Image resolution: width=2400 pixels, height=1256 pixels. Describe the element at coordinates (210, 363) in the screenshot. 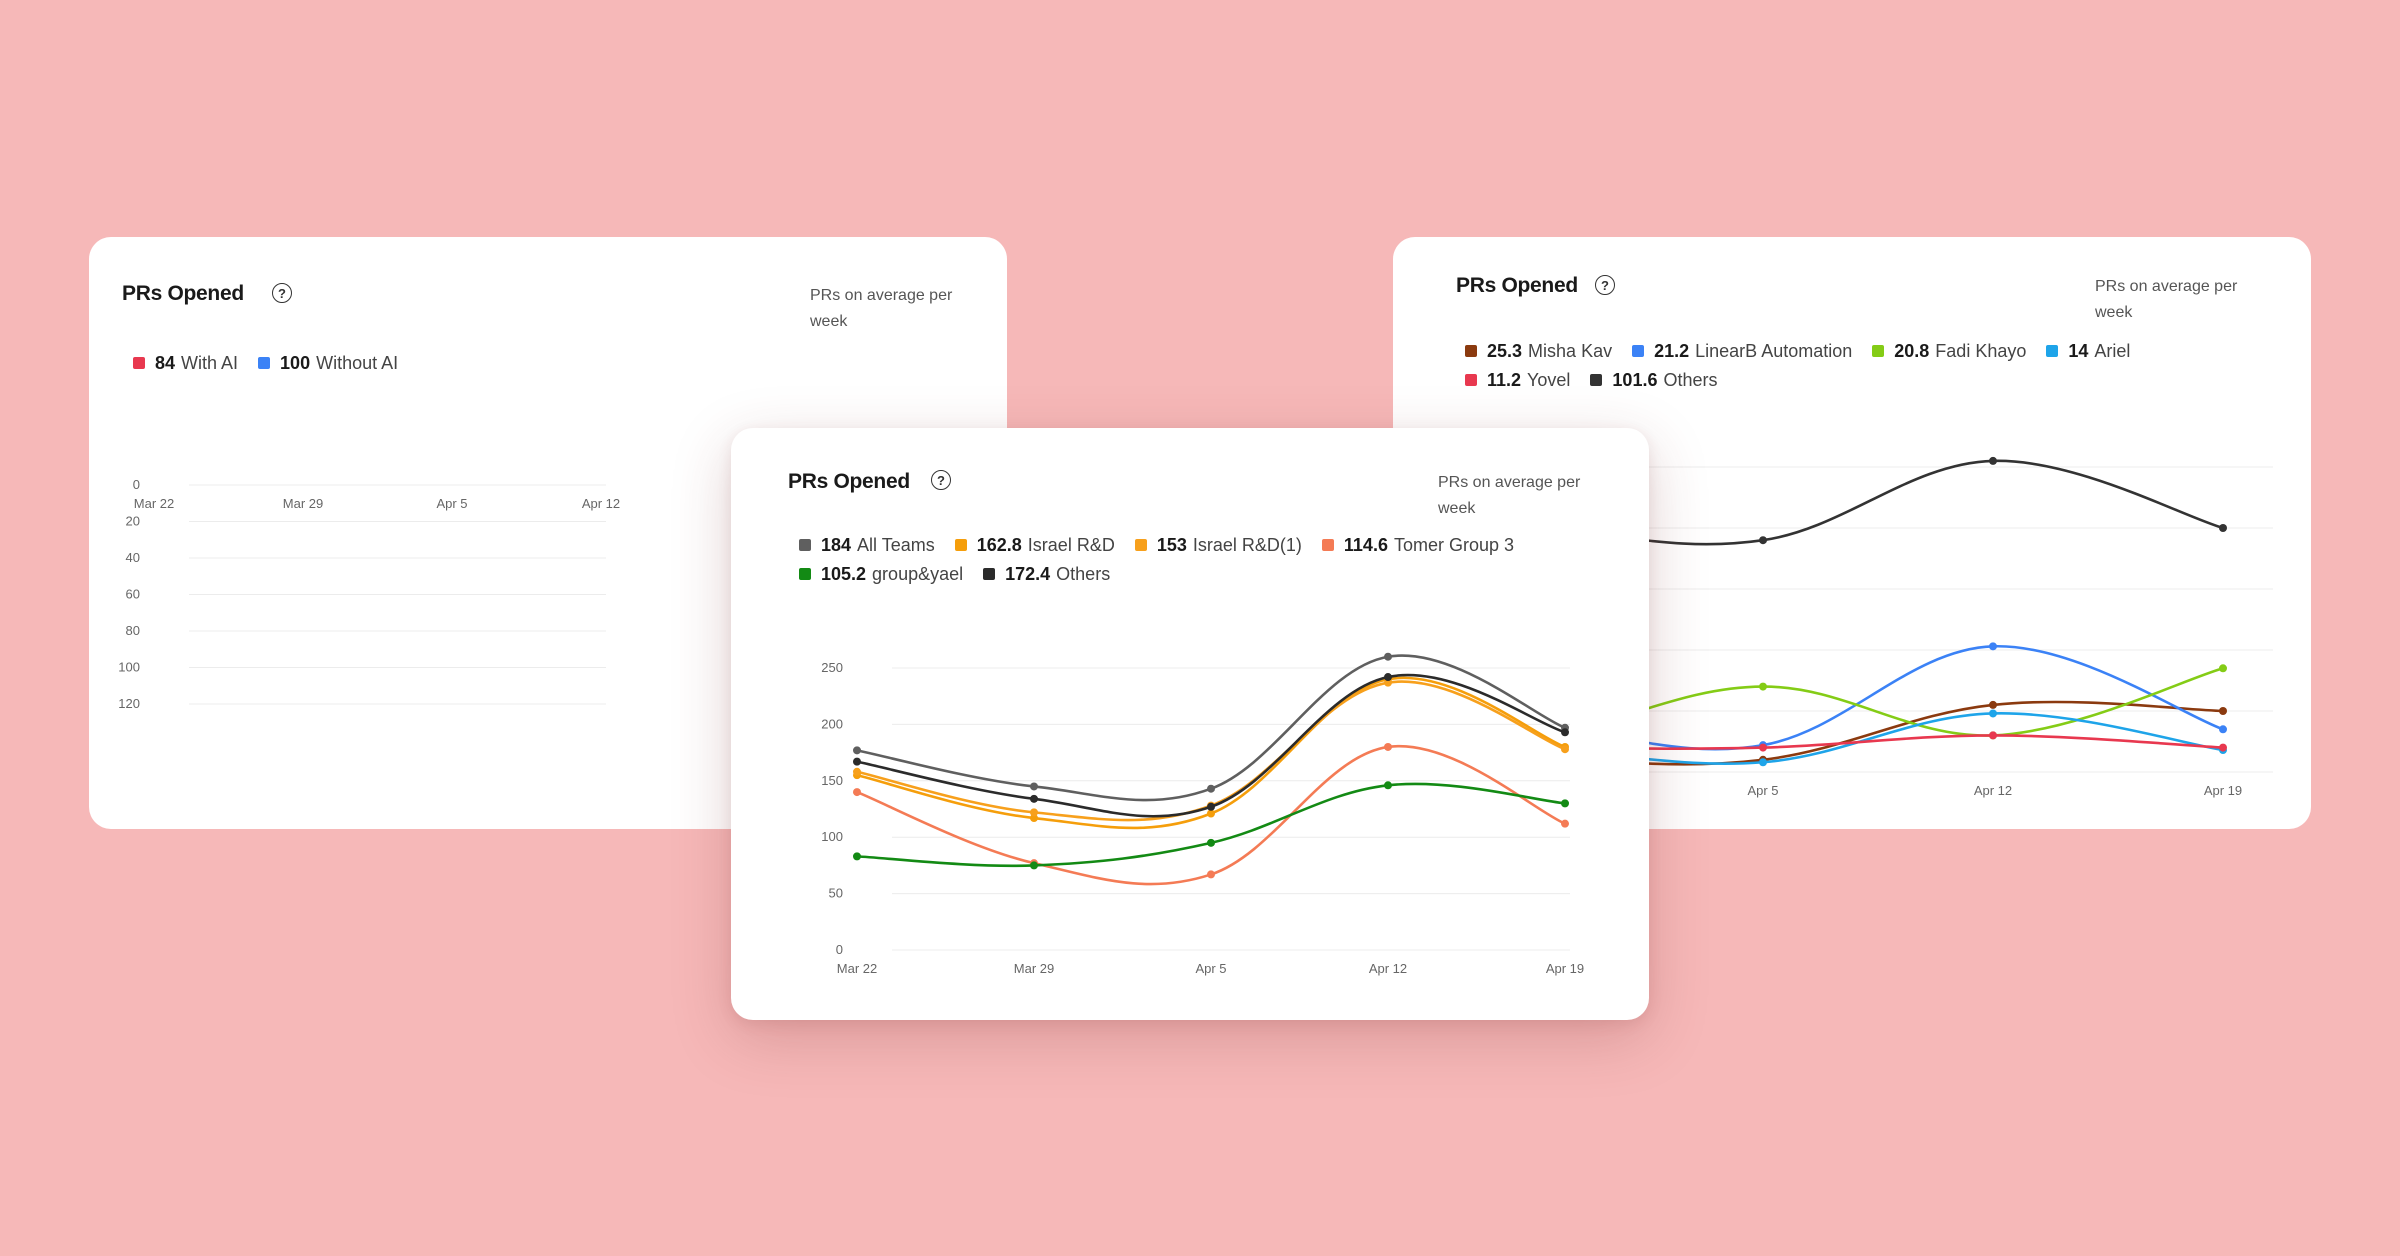

I see `legend-label: With AI` at that location.